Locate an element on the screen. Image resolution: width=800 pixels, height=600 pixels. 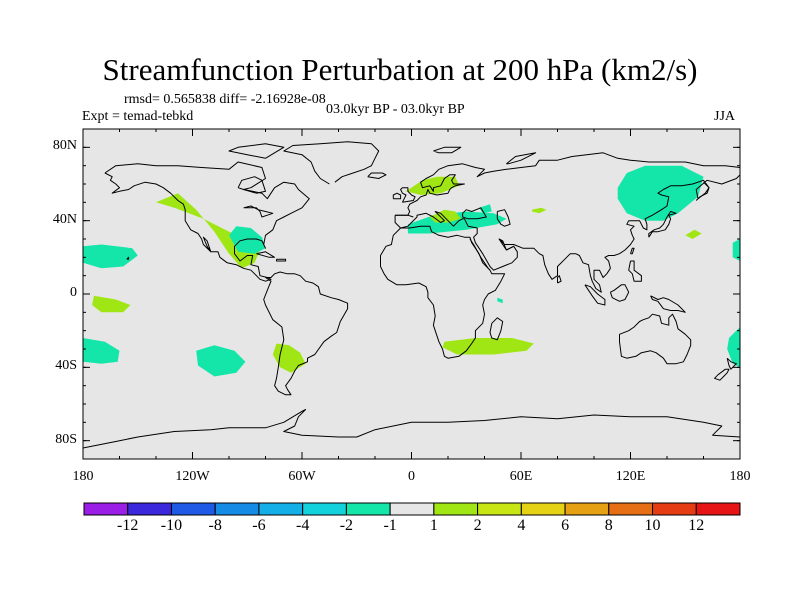
colorbar is located at coordinates (412, 509).